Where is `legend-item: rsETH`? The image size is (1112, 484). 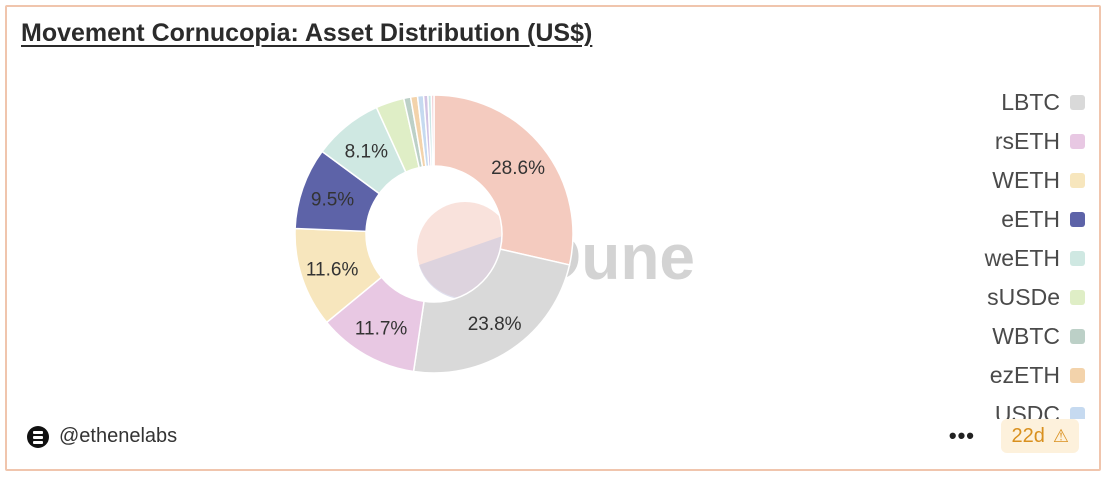
legend-item: rsETH is located at coordinates (1005, 141).